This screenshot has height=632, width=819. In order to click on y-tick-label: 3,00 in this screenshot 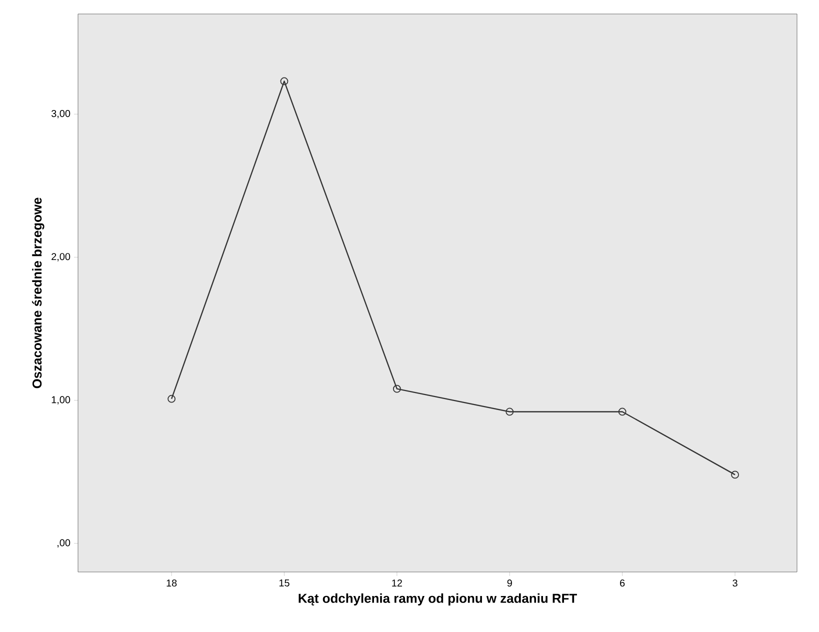, I will do `click(60, 114)`.